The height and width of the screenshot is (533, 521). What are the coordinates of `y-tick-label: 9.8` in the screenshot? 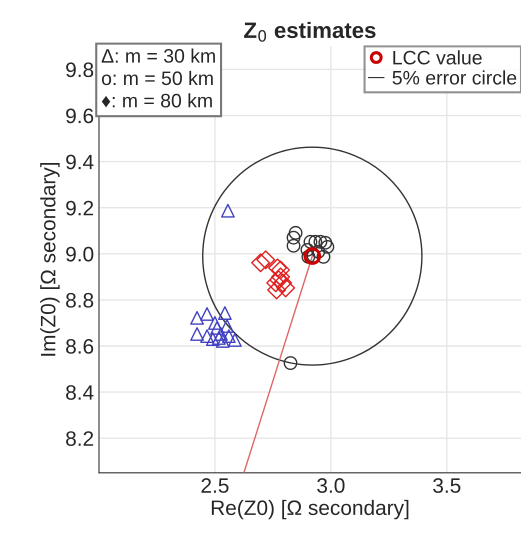 It's located at (80, 70).